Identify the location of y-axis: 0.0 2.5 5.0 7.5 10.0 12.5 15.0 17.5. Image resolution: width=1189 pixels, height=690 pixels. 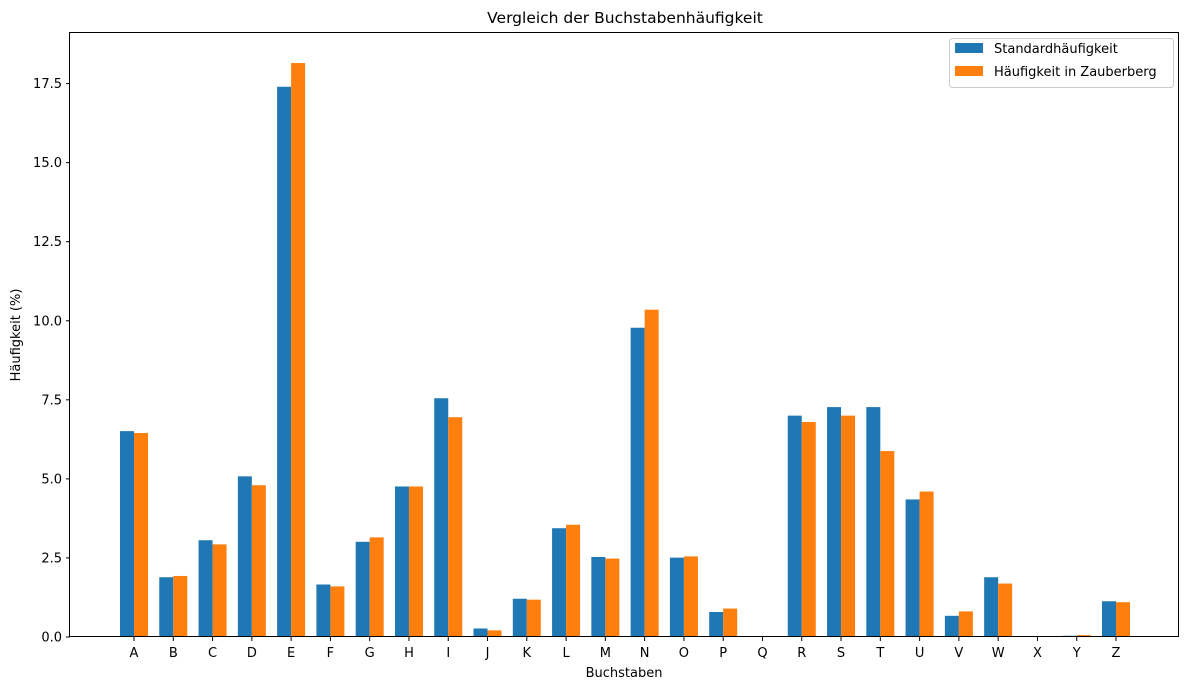
(51, 361).